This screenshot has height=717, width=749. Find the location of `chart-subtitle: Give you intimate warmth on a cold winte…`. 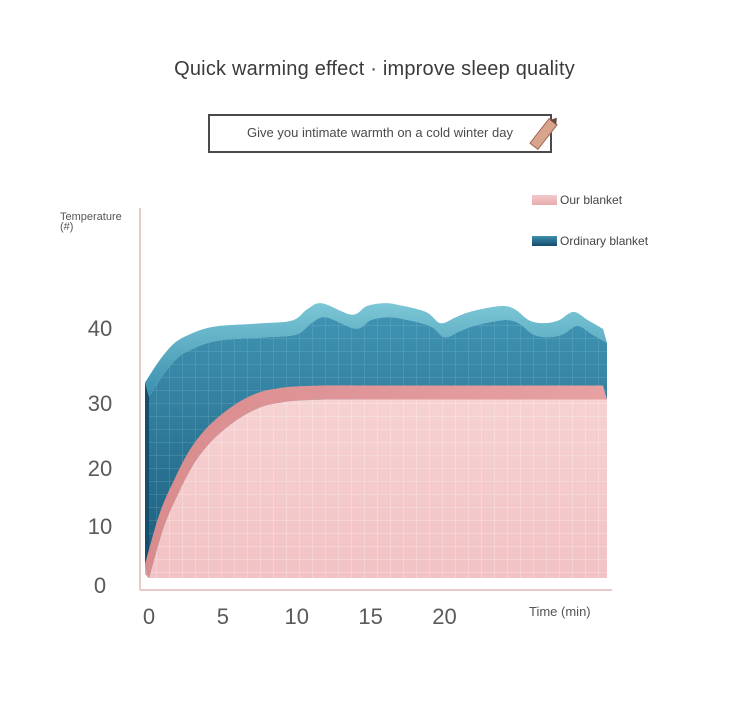

chart-subtitle: Give you intimate warmth on a cold winte… is located at coordinates (380, 132).